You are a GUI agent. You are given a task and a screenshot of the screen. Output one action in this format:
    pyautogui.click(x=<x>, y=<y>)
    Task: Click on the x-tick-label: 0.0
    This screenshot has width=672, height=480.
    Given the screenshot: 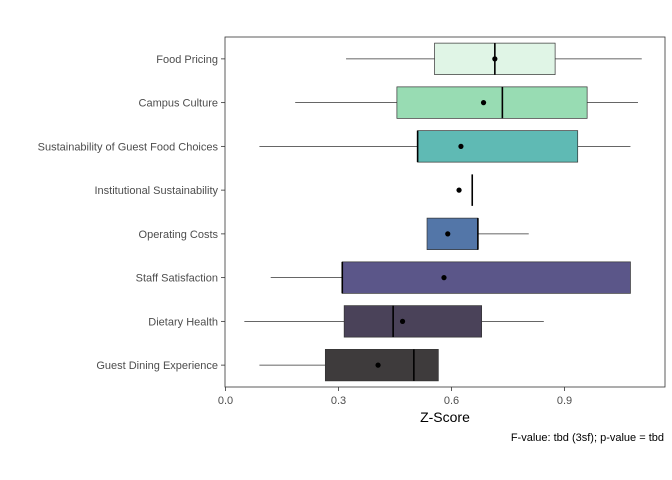 What is the action you would take?
    pyautogui.click(x=225, y=401)
    